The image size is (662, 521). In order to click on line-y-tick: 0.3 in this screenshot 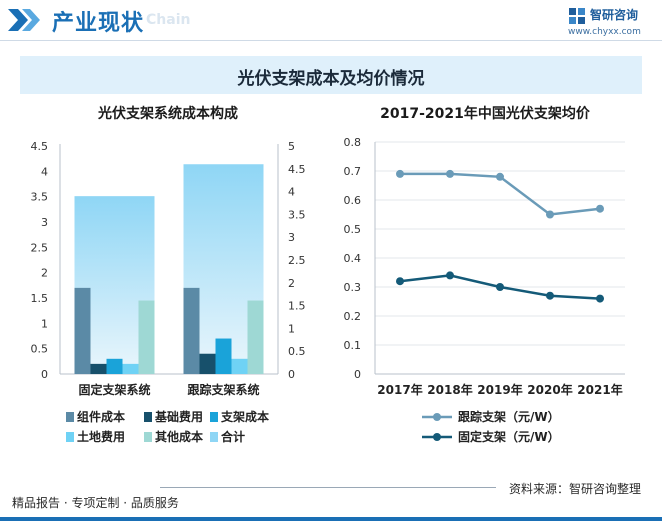, I will do `click(353, 287)`.